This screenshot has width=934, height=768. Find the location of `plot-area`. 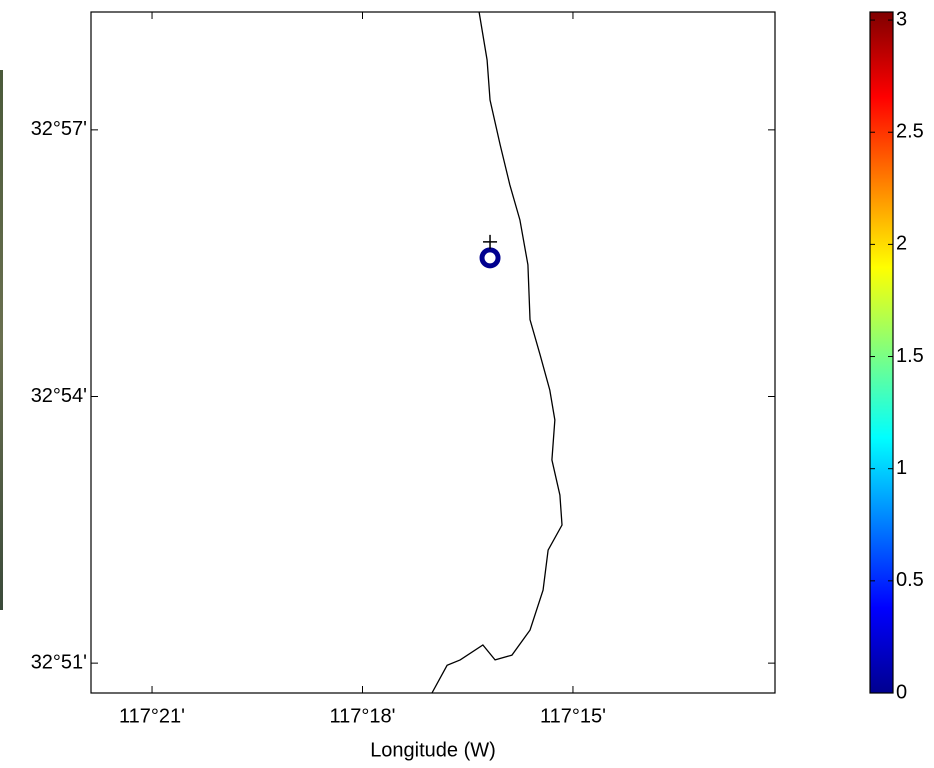

plot-area is located at coordinates (497, 352).